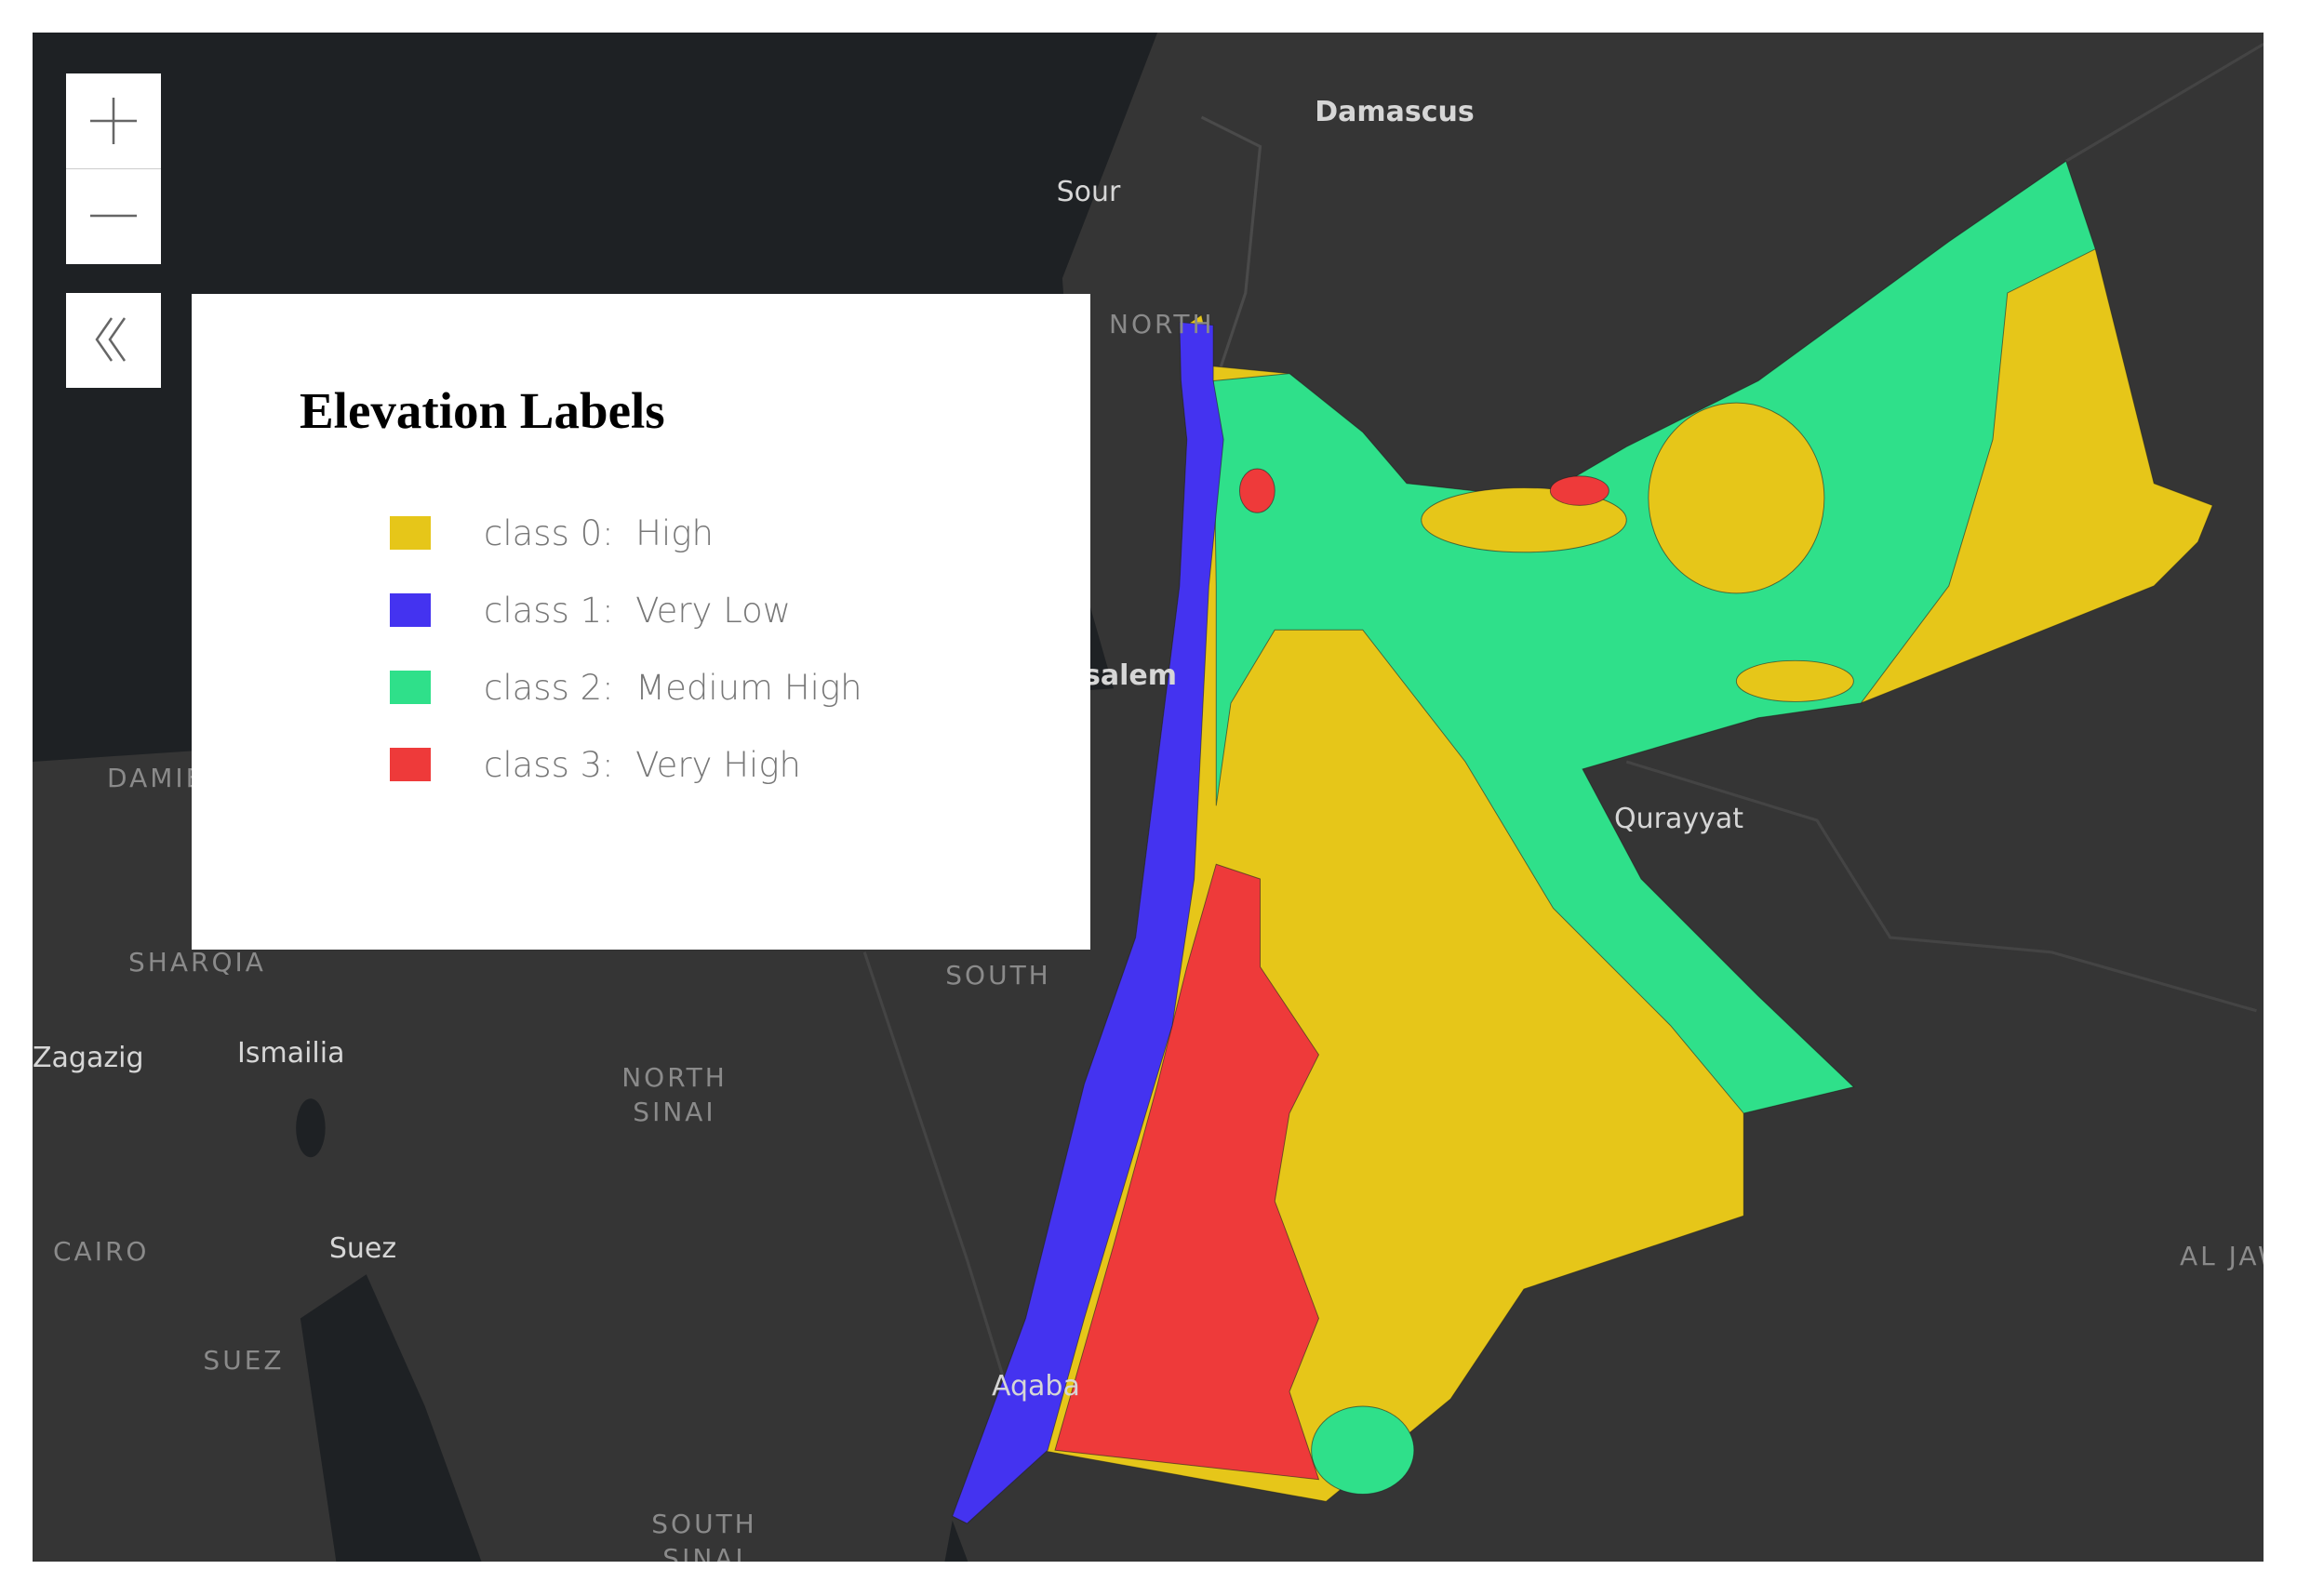 The image size is (2297, 1596). What do you see at coordinates (637, 611) in the screenshot?
I see `legend-label: class 1: Very Low` at bounding box center [637, 611].